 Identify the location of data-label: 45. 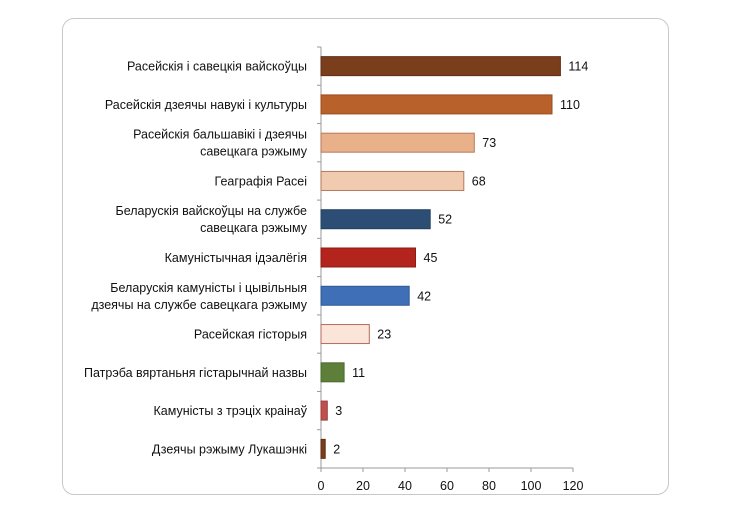
(431, 258).